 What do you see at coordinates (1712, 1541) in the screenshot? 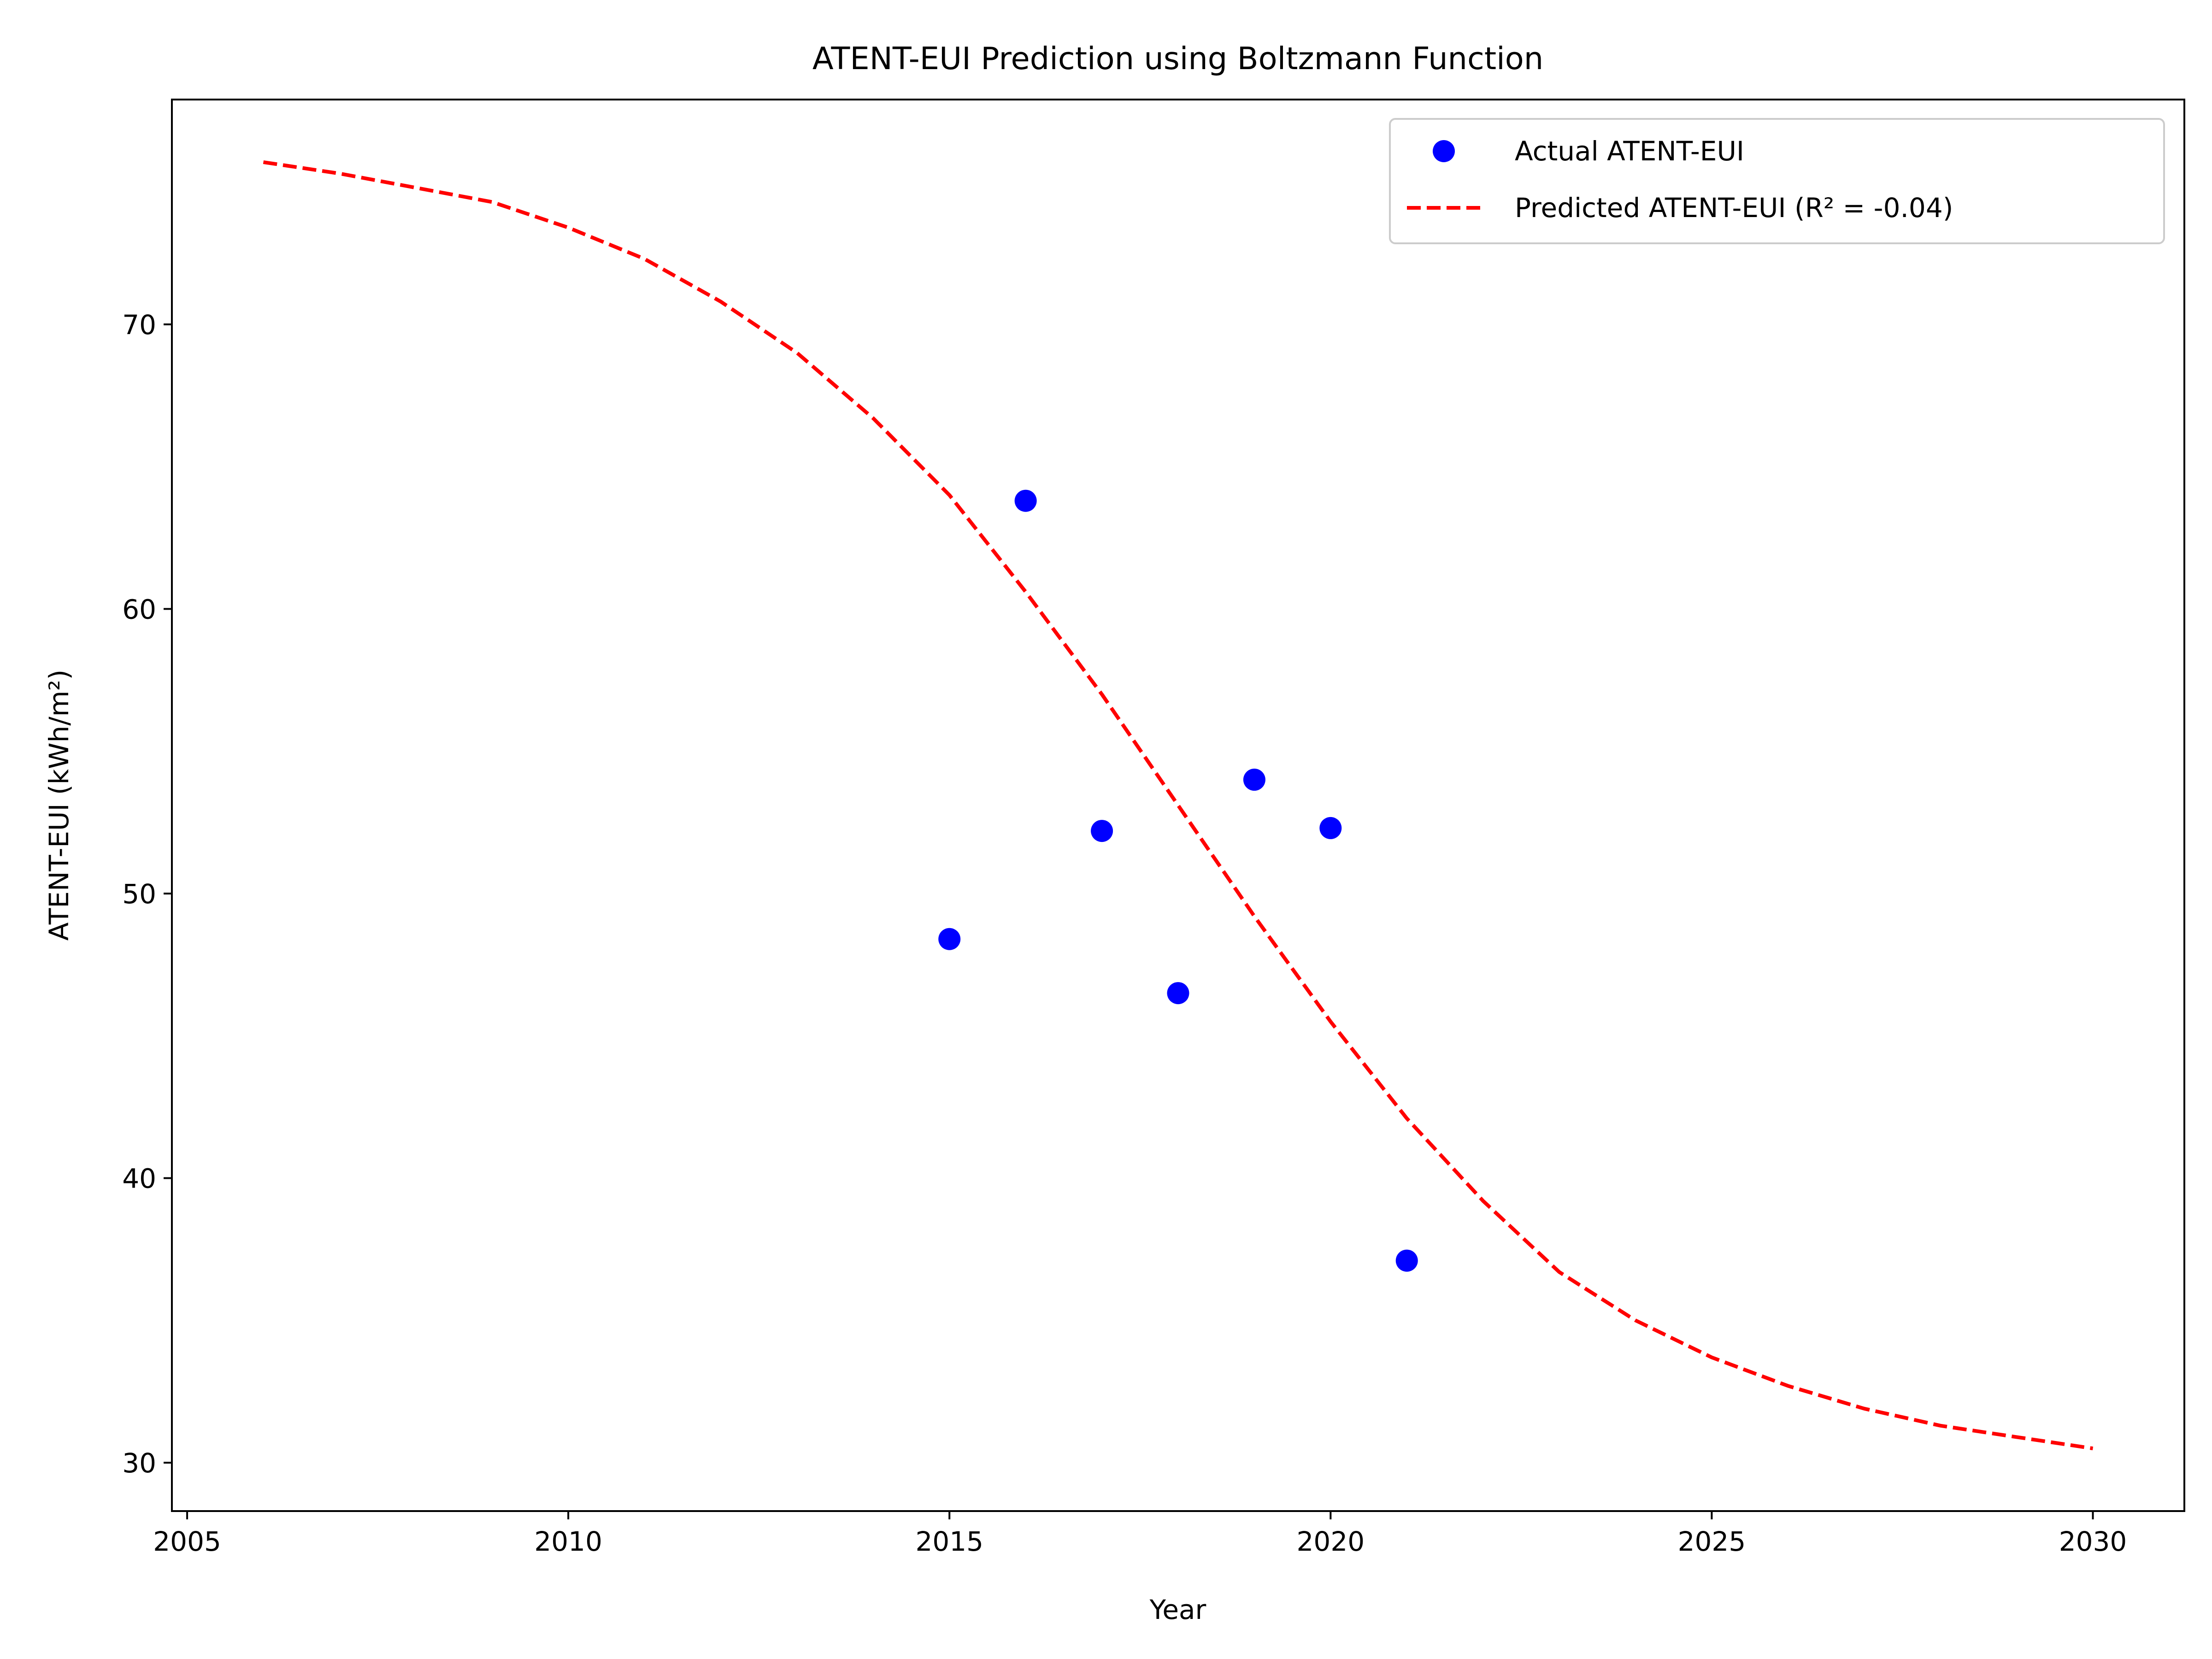
I see `x-tick-label: 2025` at bounding box center [1712, 1541].